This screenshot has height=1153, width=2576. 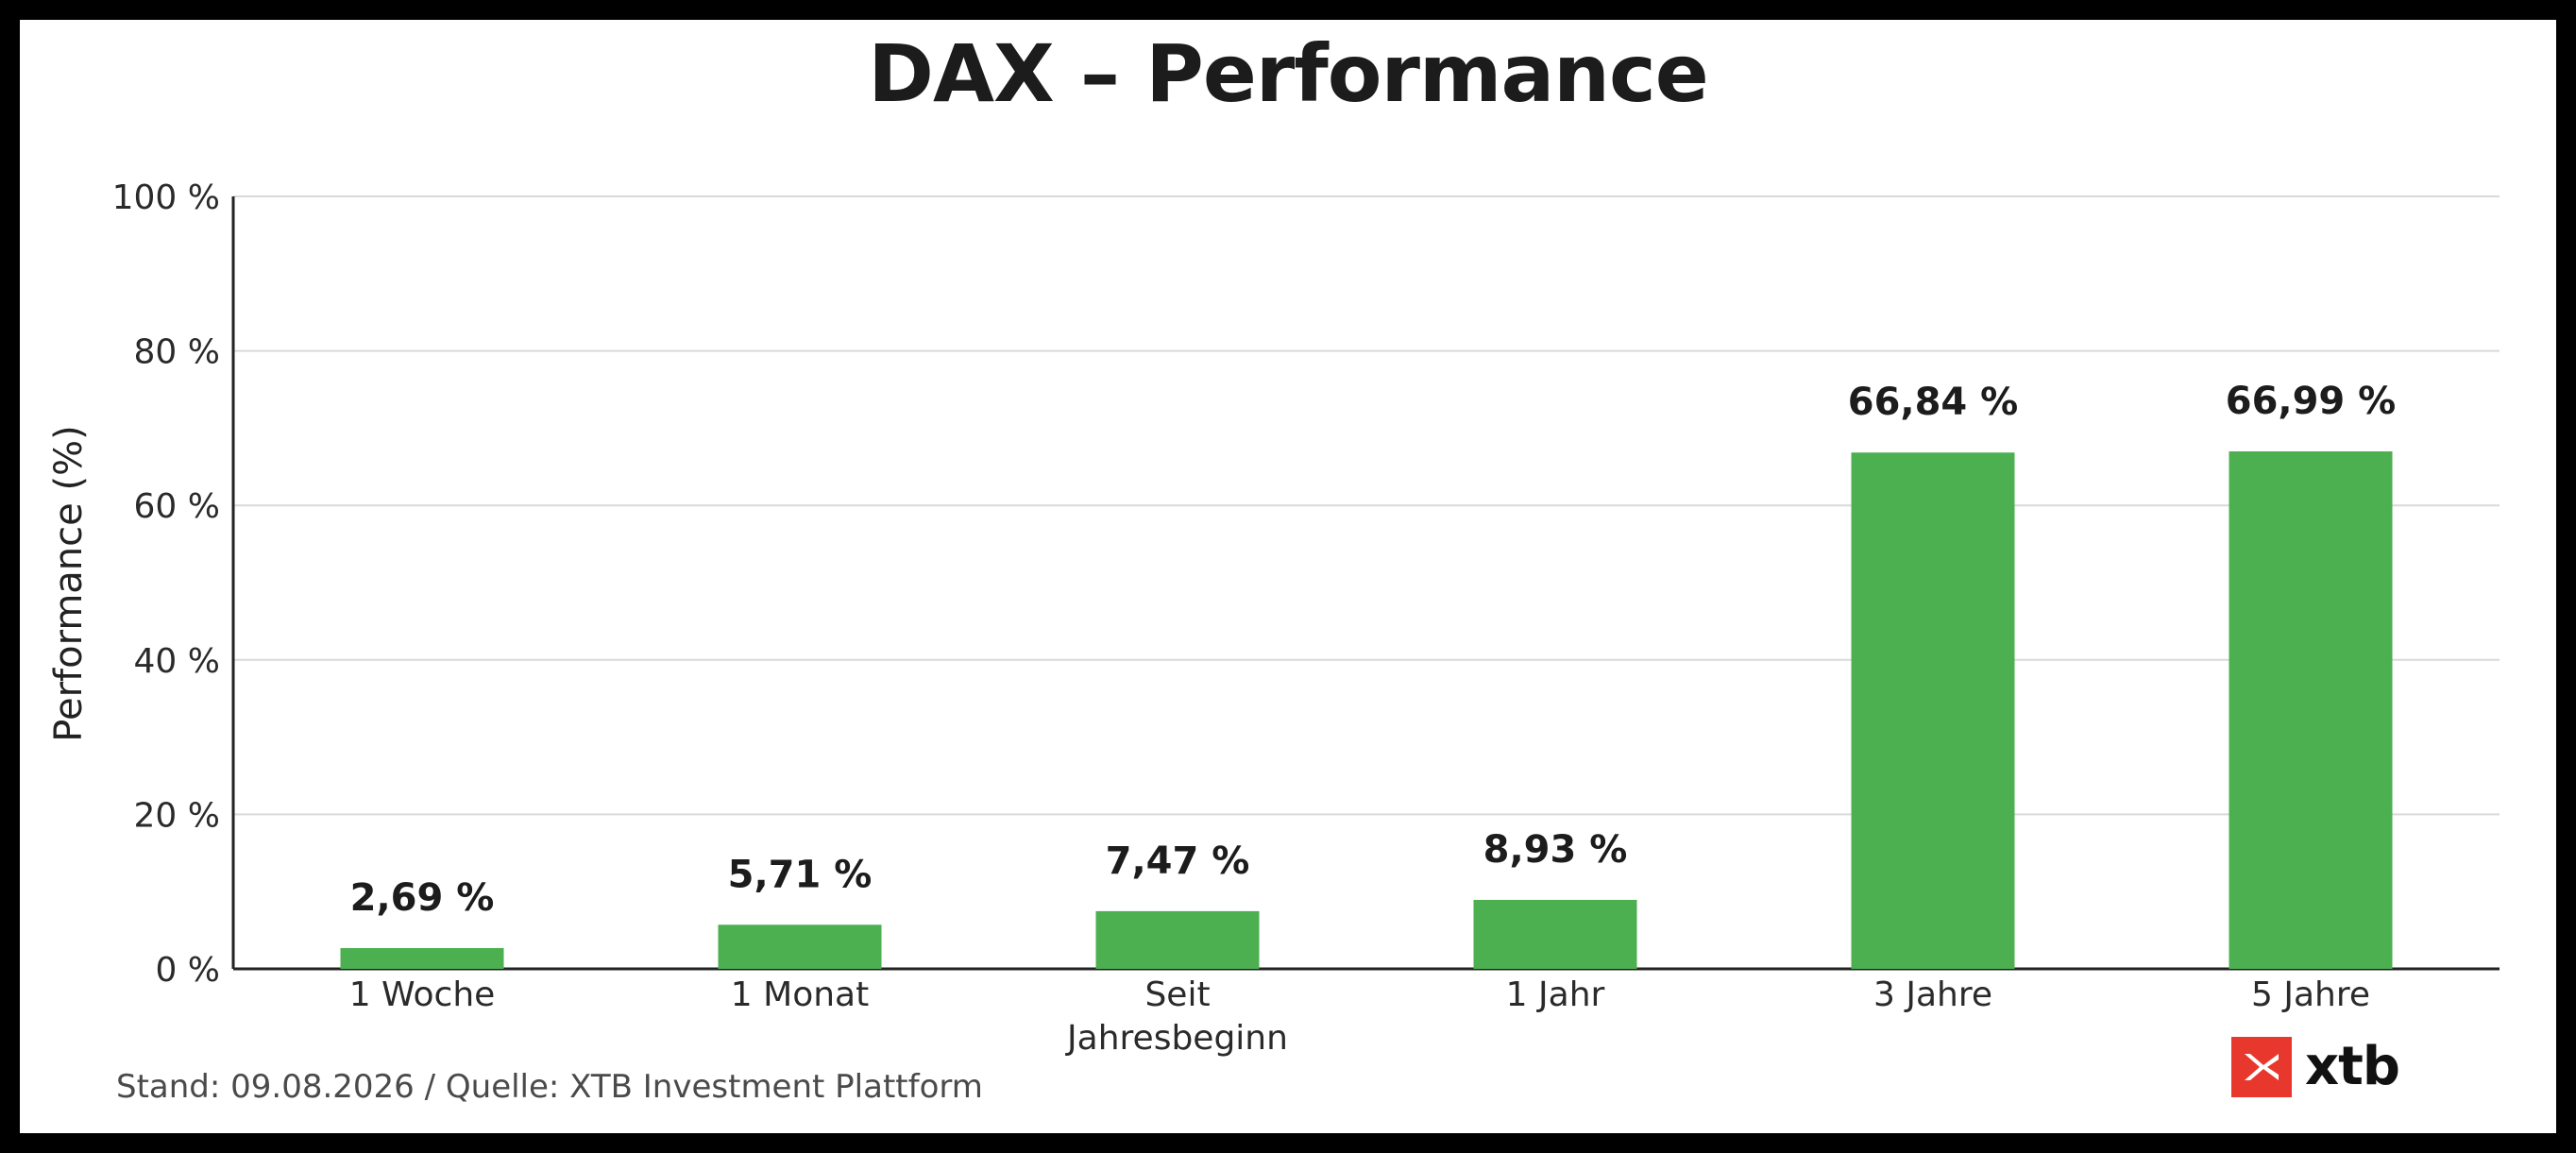 I want to click on data-label: 66,84 %, so click(x=1933, y=402).